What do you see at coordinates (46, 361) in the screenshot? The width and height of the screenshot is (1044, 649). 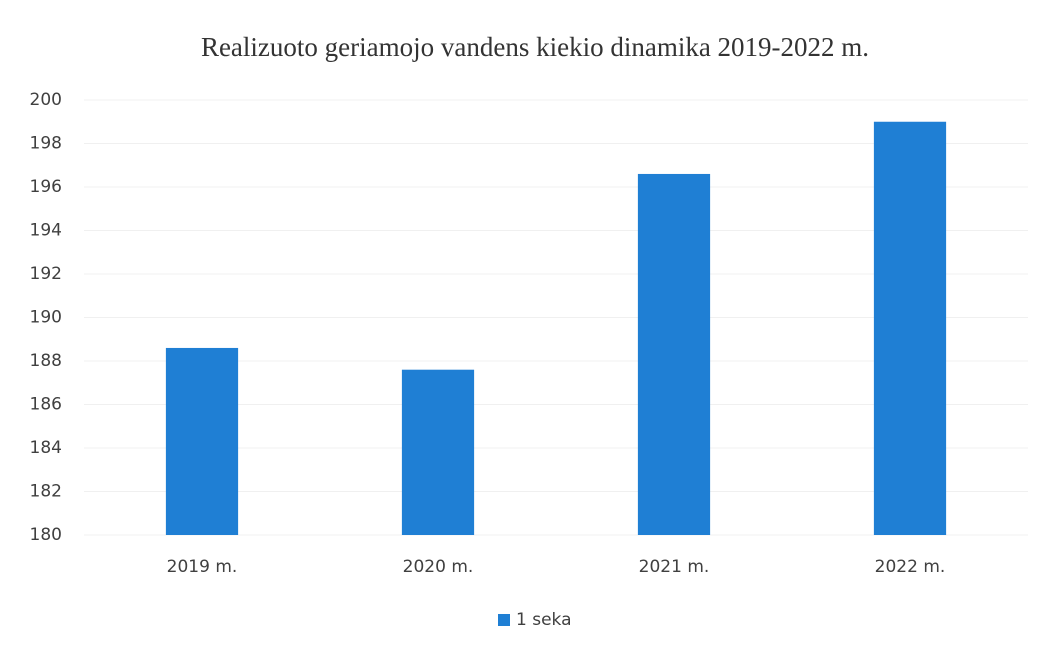 I see `y-tick-label: 188` at bounding box center [46, 361].